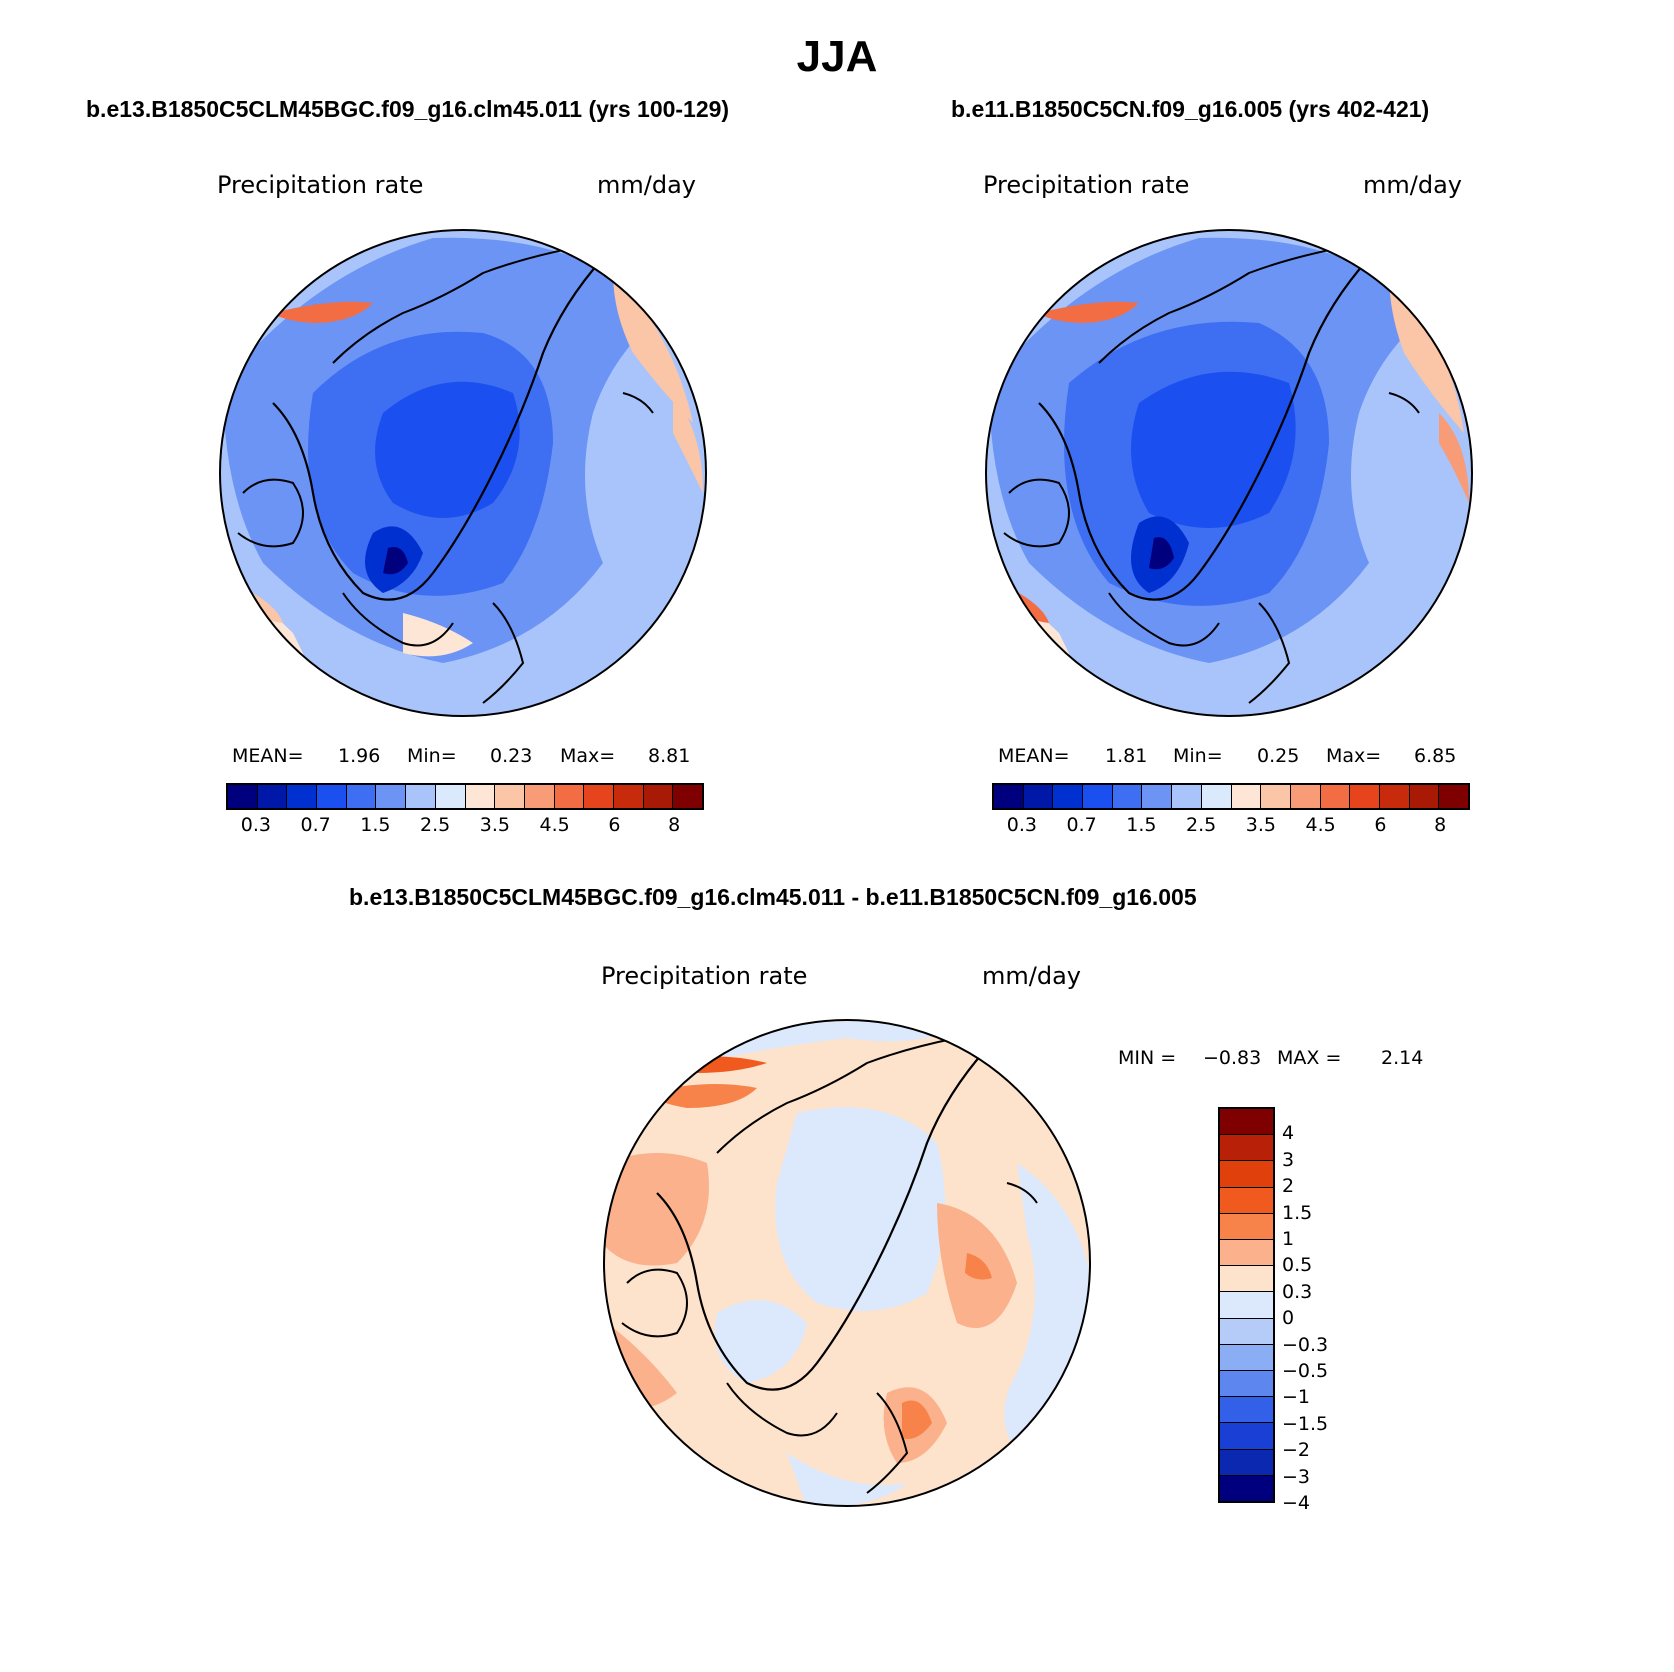  I want to click on panel2-max-value: 6.85, so click(1435, 756).